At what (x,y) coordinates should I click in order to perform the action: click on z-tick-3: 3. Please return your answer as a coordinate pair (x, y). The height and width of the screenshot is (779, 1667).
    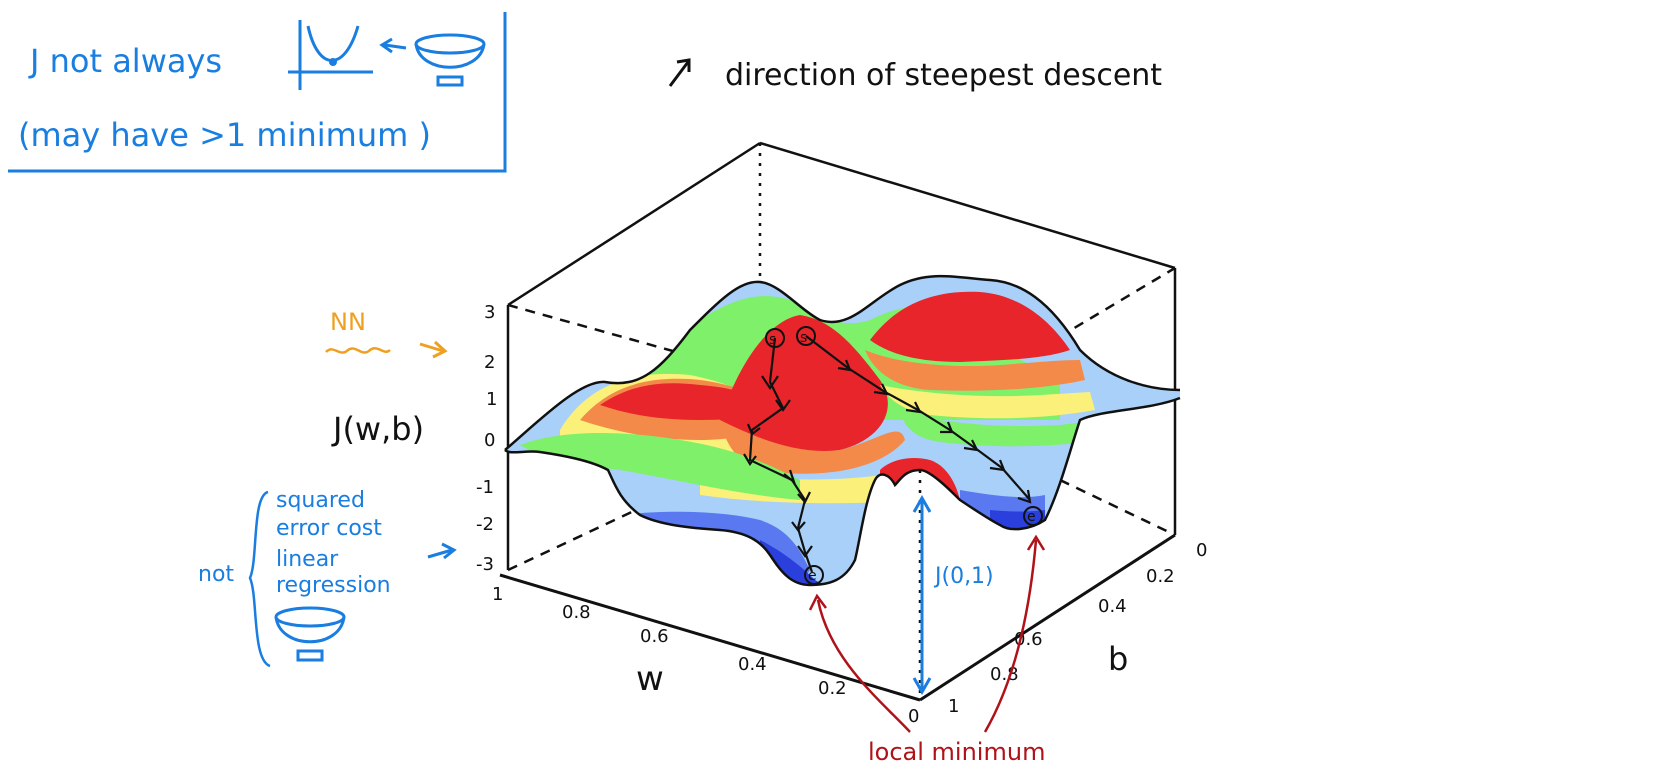
    Looking at the image, I should click on (489, 312).